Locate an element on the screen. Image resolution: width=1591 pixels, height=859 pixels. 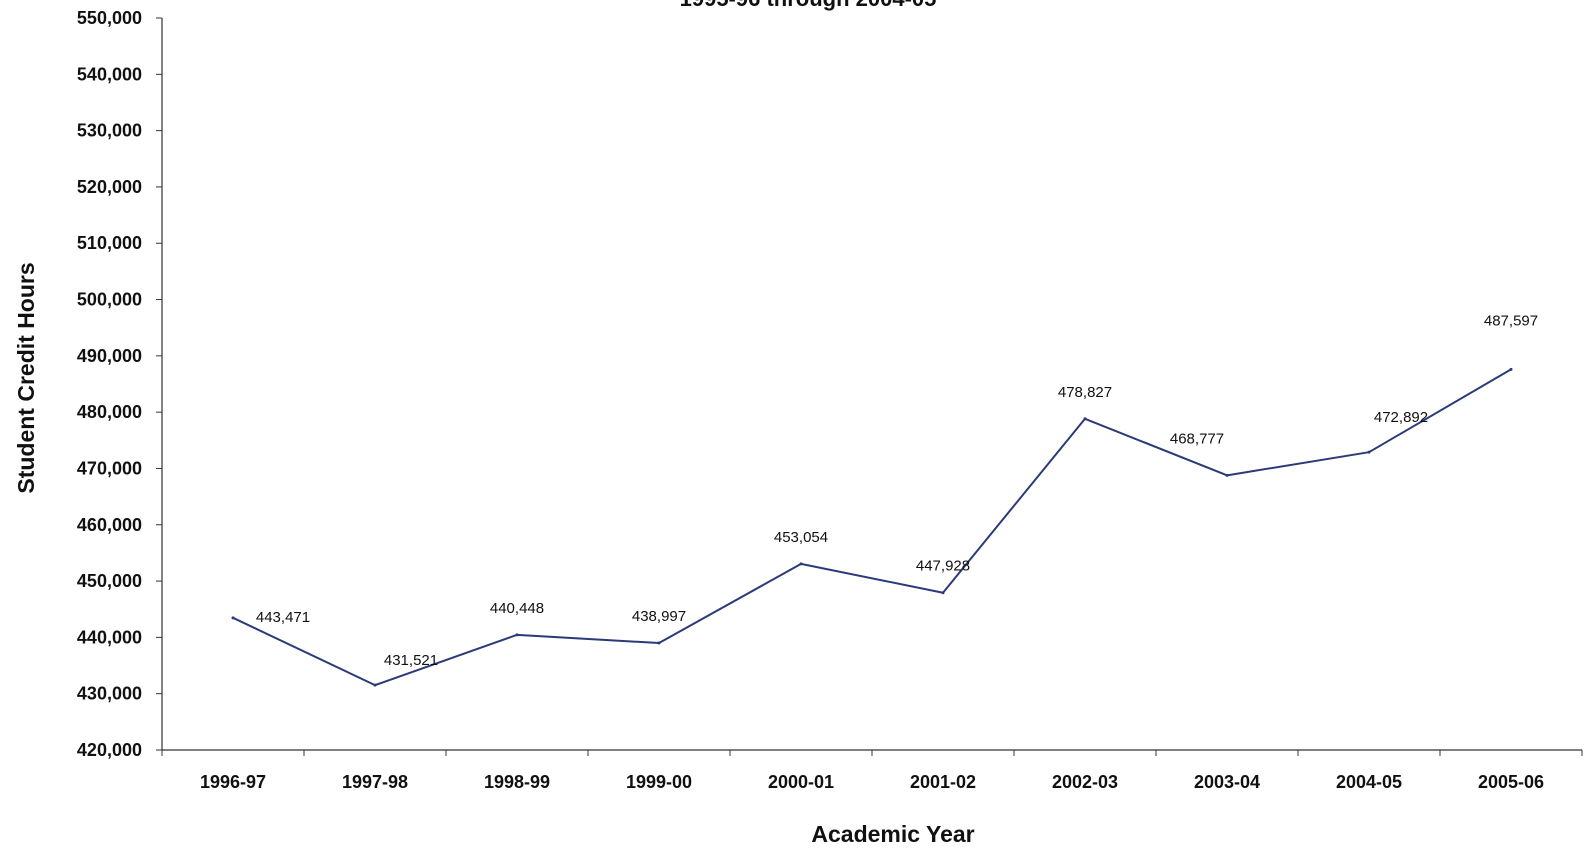
y-tick-label: 430,000 is located at coordinates (109, 694).